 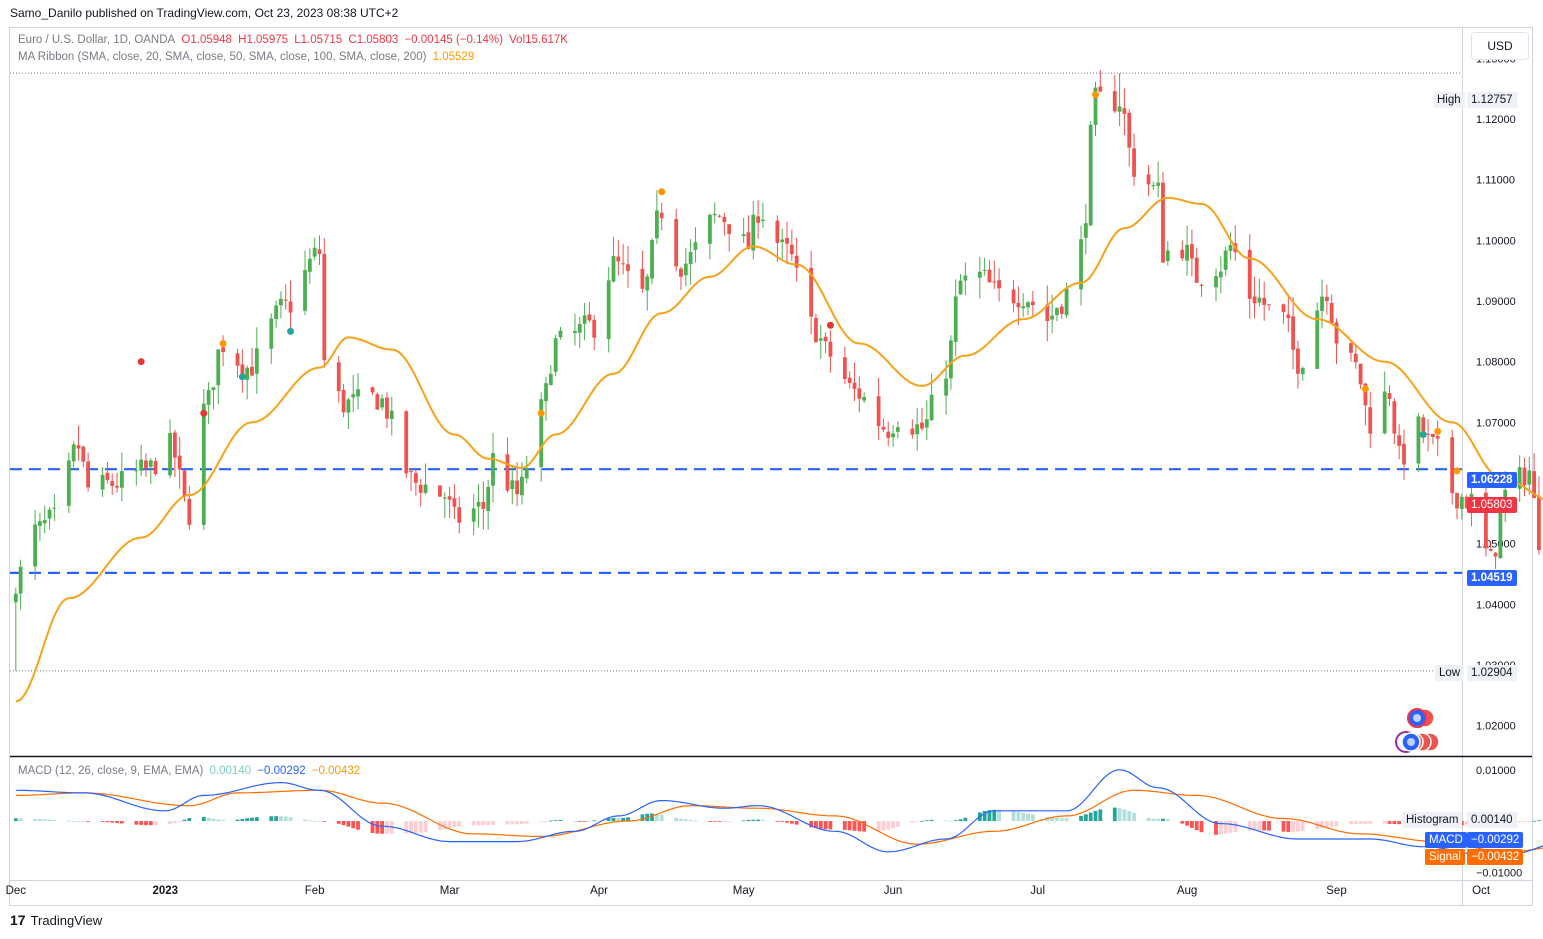 I want to click on time-tick-label: Oct, so click(x=1481, y=891).